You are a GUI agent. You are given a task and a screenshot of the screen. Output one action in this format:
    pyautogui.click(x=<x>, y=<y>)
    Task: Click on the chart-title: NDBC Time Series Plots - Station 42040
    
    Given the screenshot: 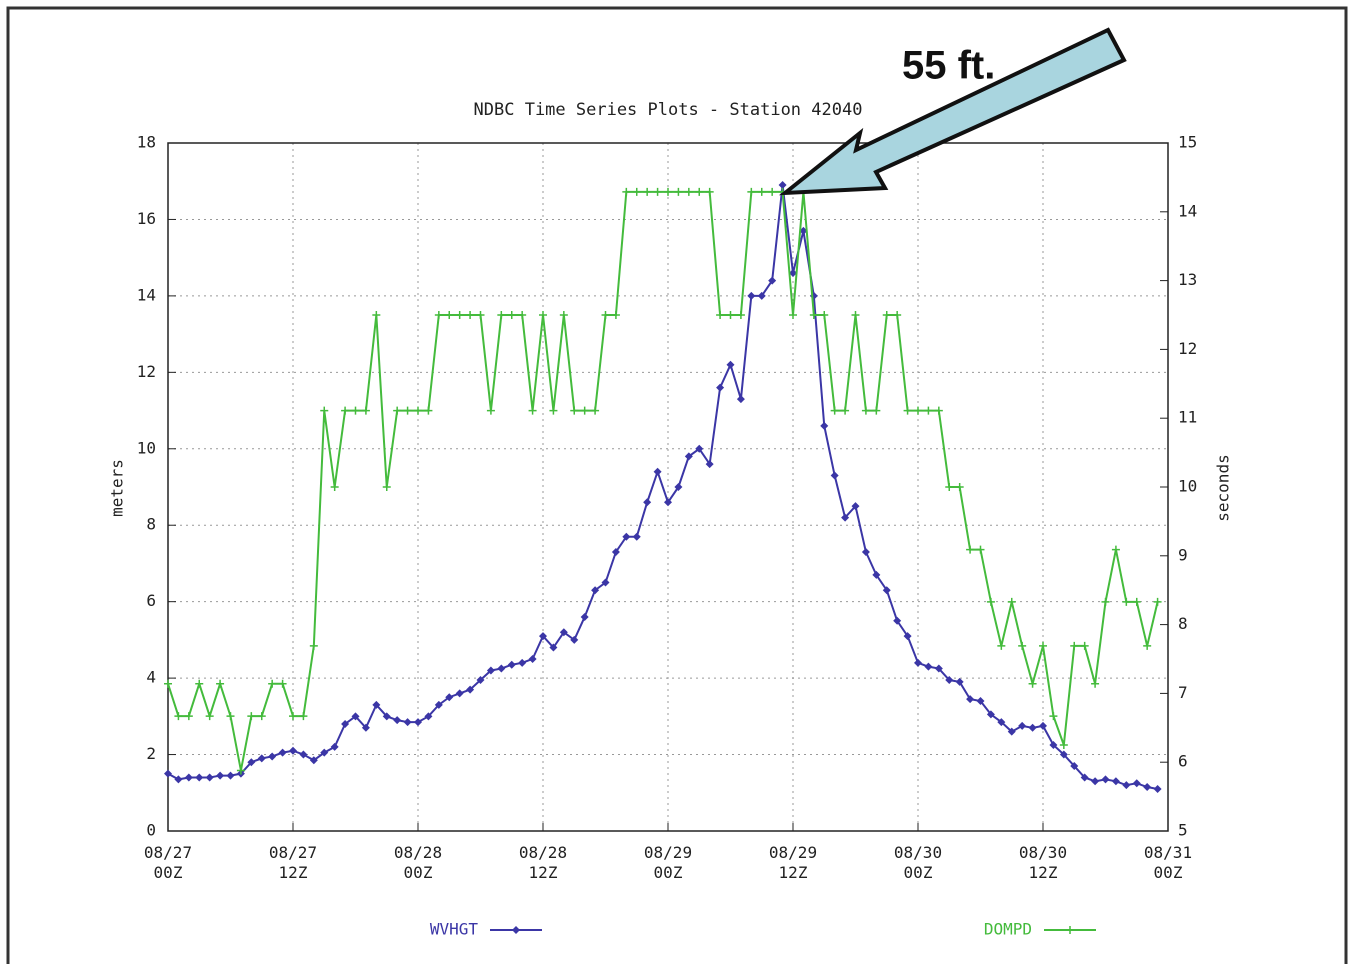 What is the action you would take?
    pyautogui.click(x=668, y=110)
    